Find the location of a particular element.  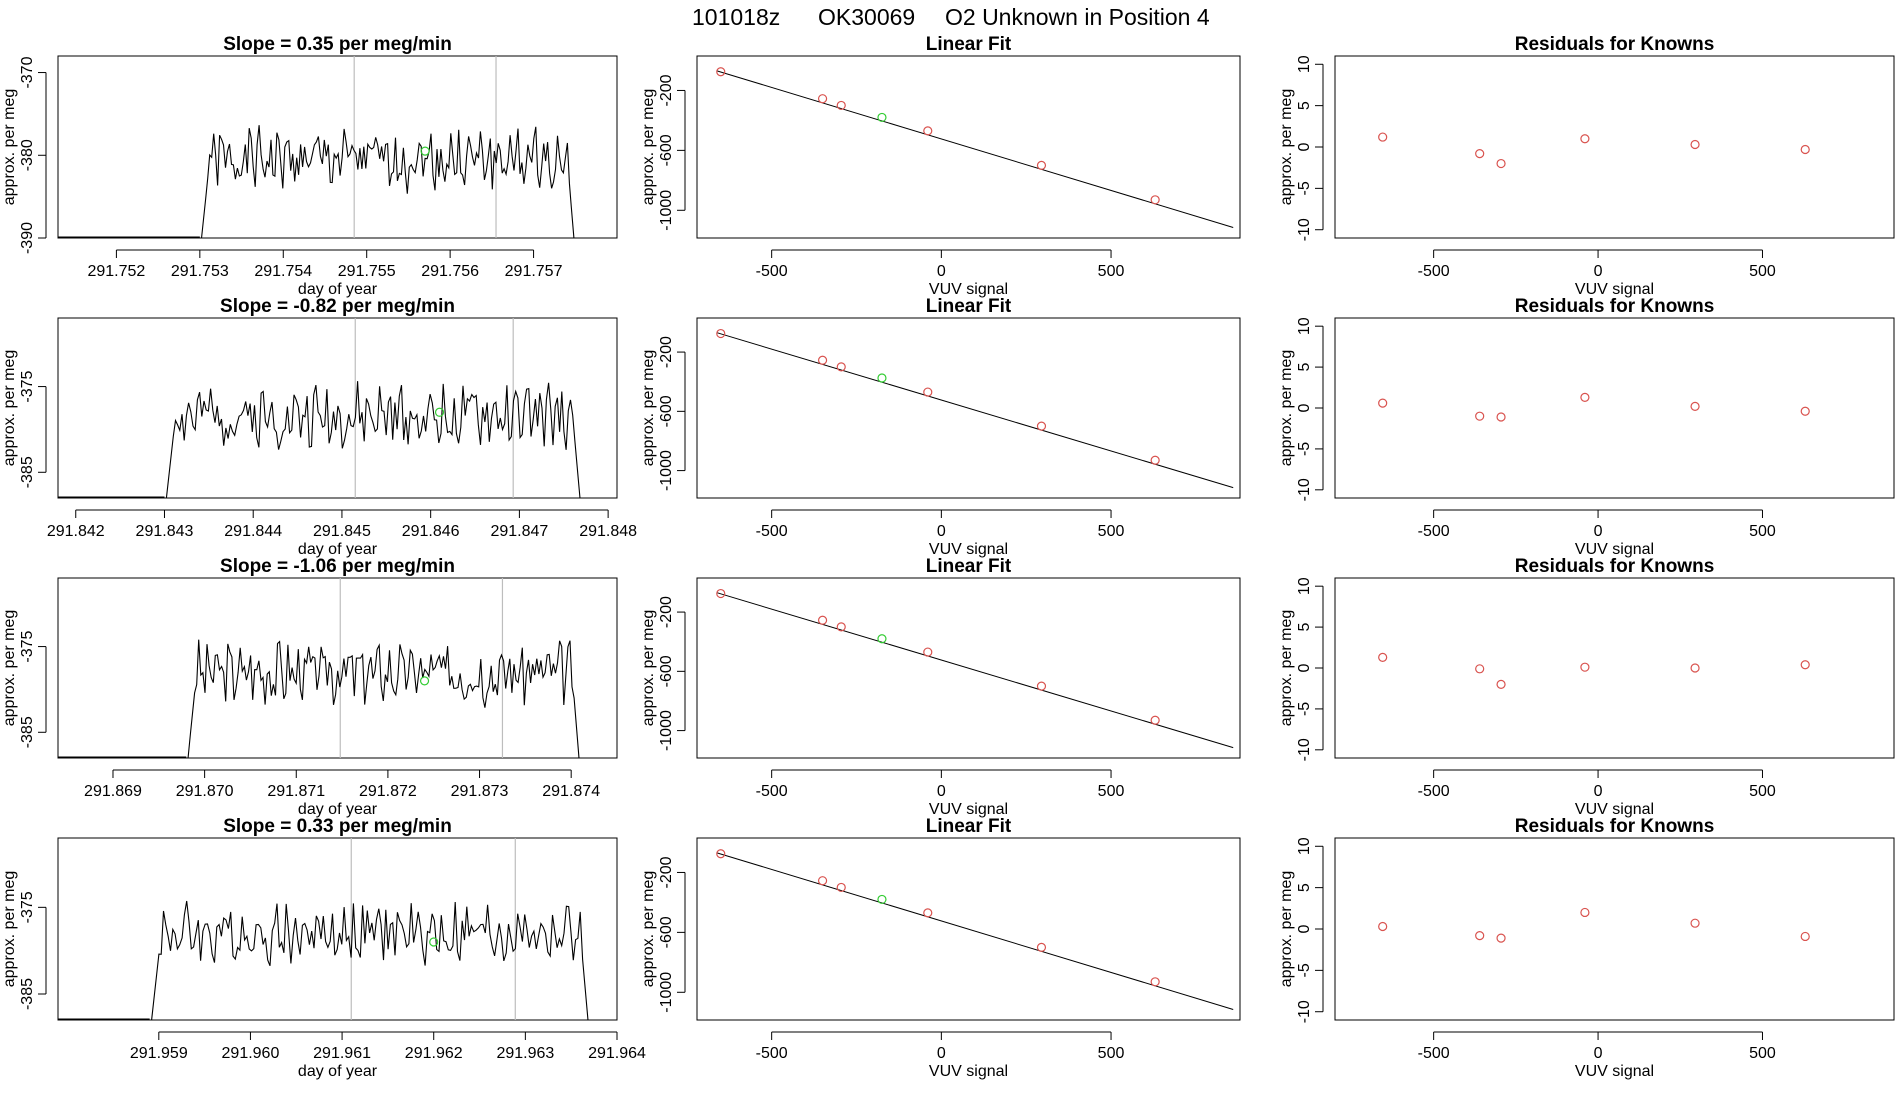

x-tick-label: 291.963 is located at coordinates (525, 1053).